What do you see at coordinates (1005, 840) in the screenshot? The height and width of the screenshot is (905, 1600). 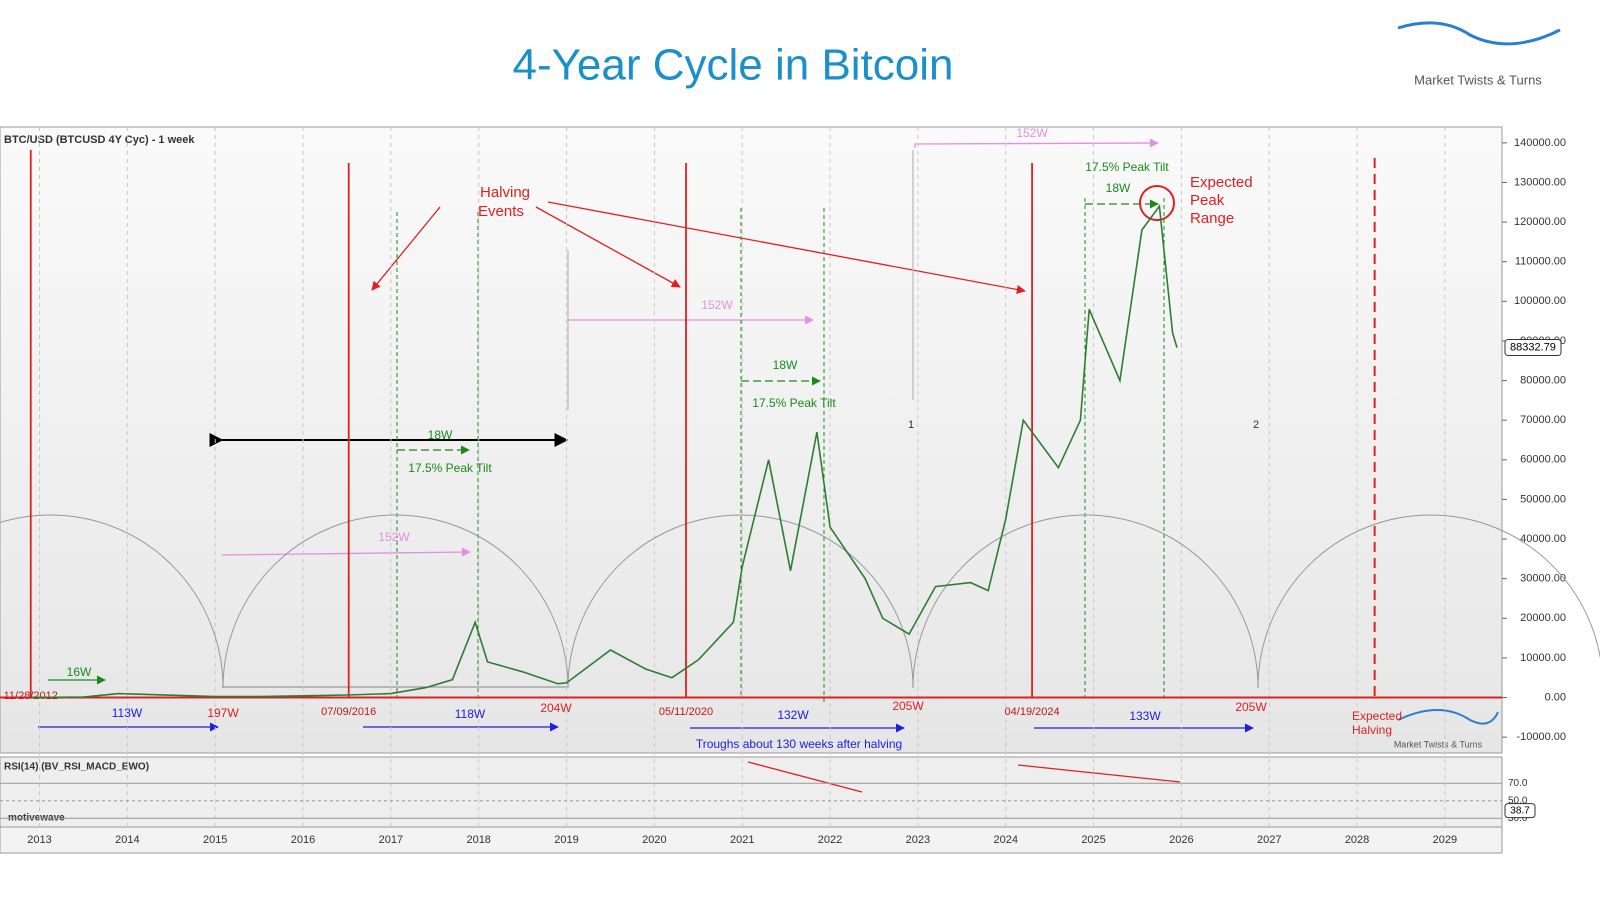 I see `x-tick-label: 2024` at bounding box center [1005, 840].